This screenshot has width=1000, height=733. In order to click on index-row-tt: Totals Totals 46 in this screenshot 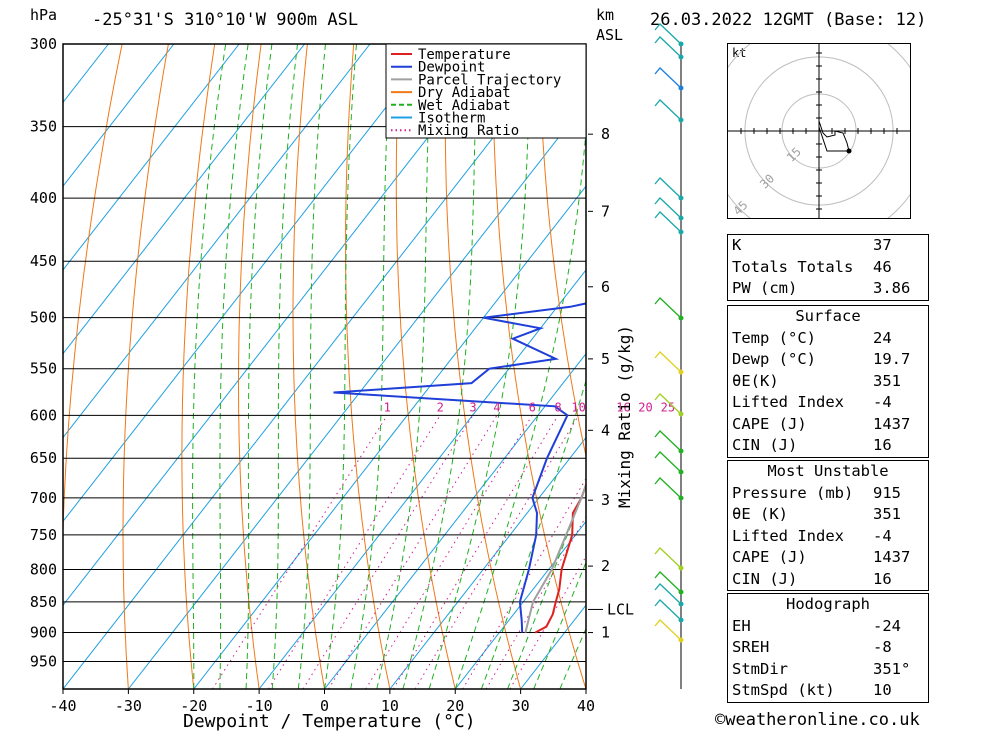, I will do `click(828, 268)`.